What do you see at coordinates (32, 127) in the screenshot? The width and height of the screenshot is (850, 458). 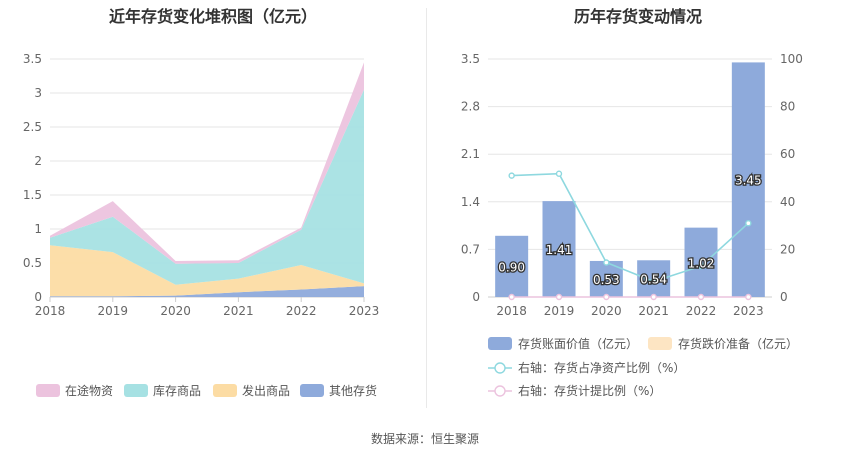 I see `left-y-tick-label: 2.5` at bounding box center [32, 127].